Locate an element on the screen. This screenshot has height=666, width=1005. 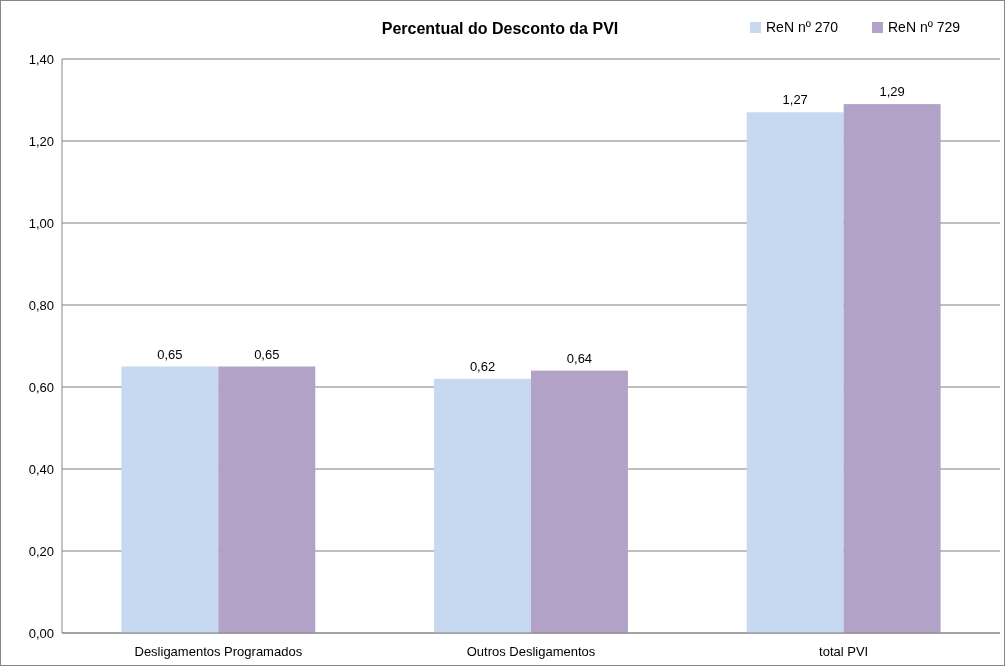
y-tick-label: 0,20 is located at coordinates (41, 551).